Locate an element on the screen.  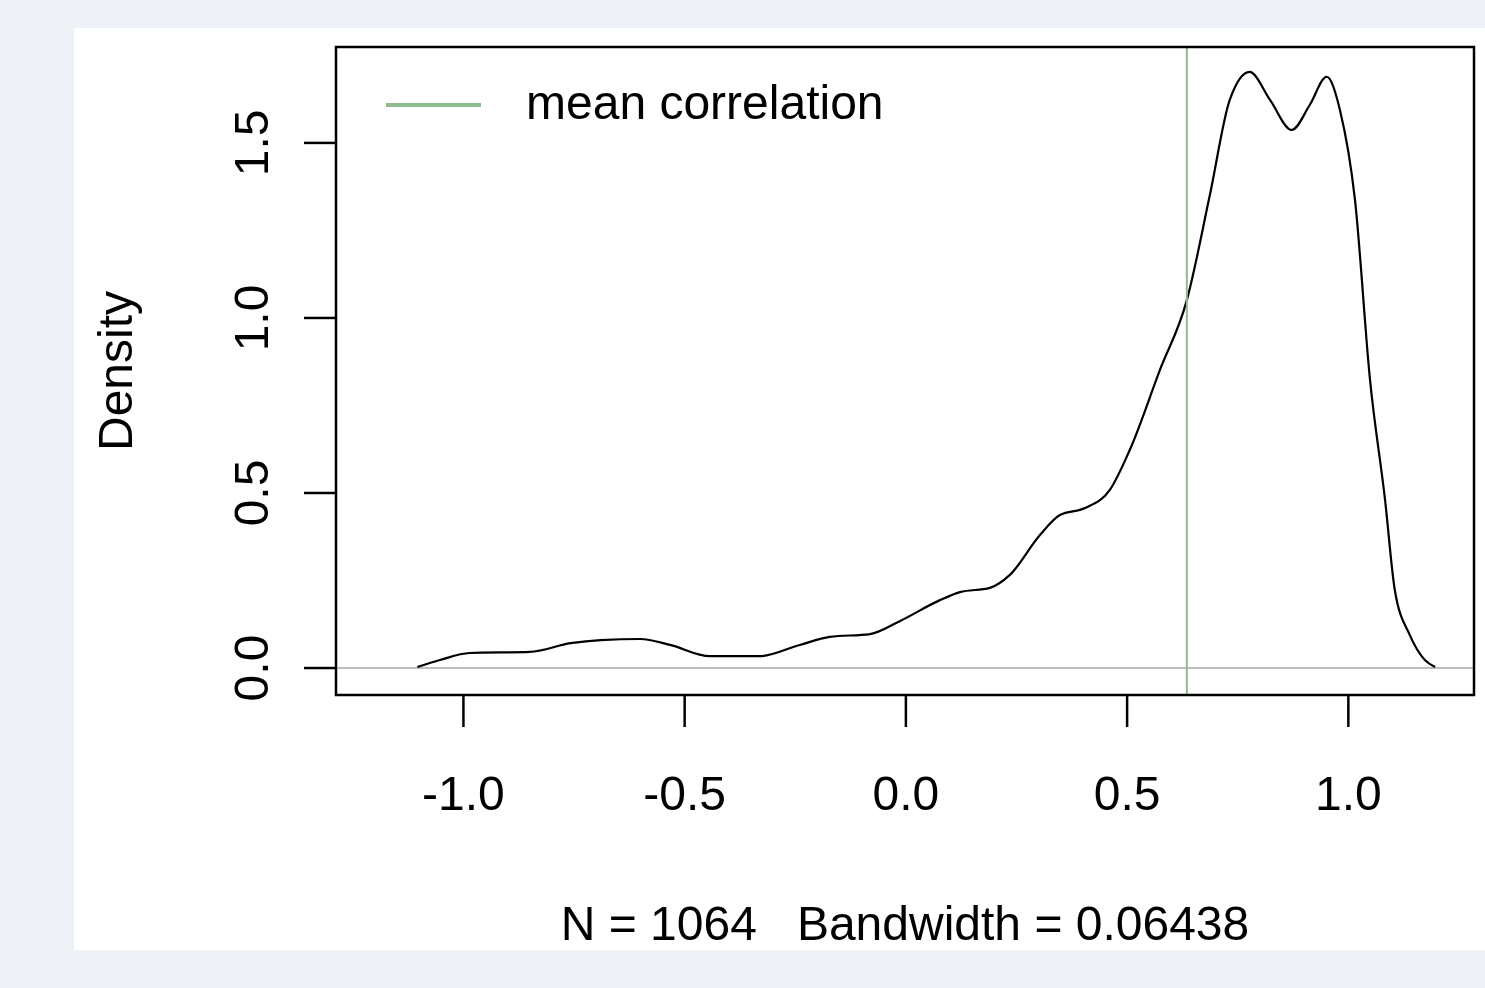
x-tick-label: -1.0 is located at coordinates (463, 793).